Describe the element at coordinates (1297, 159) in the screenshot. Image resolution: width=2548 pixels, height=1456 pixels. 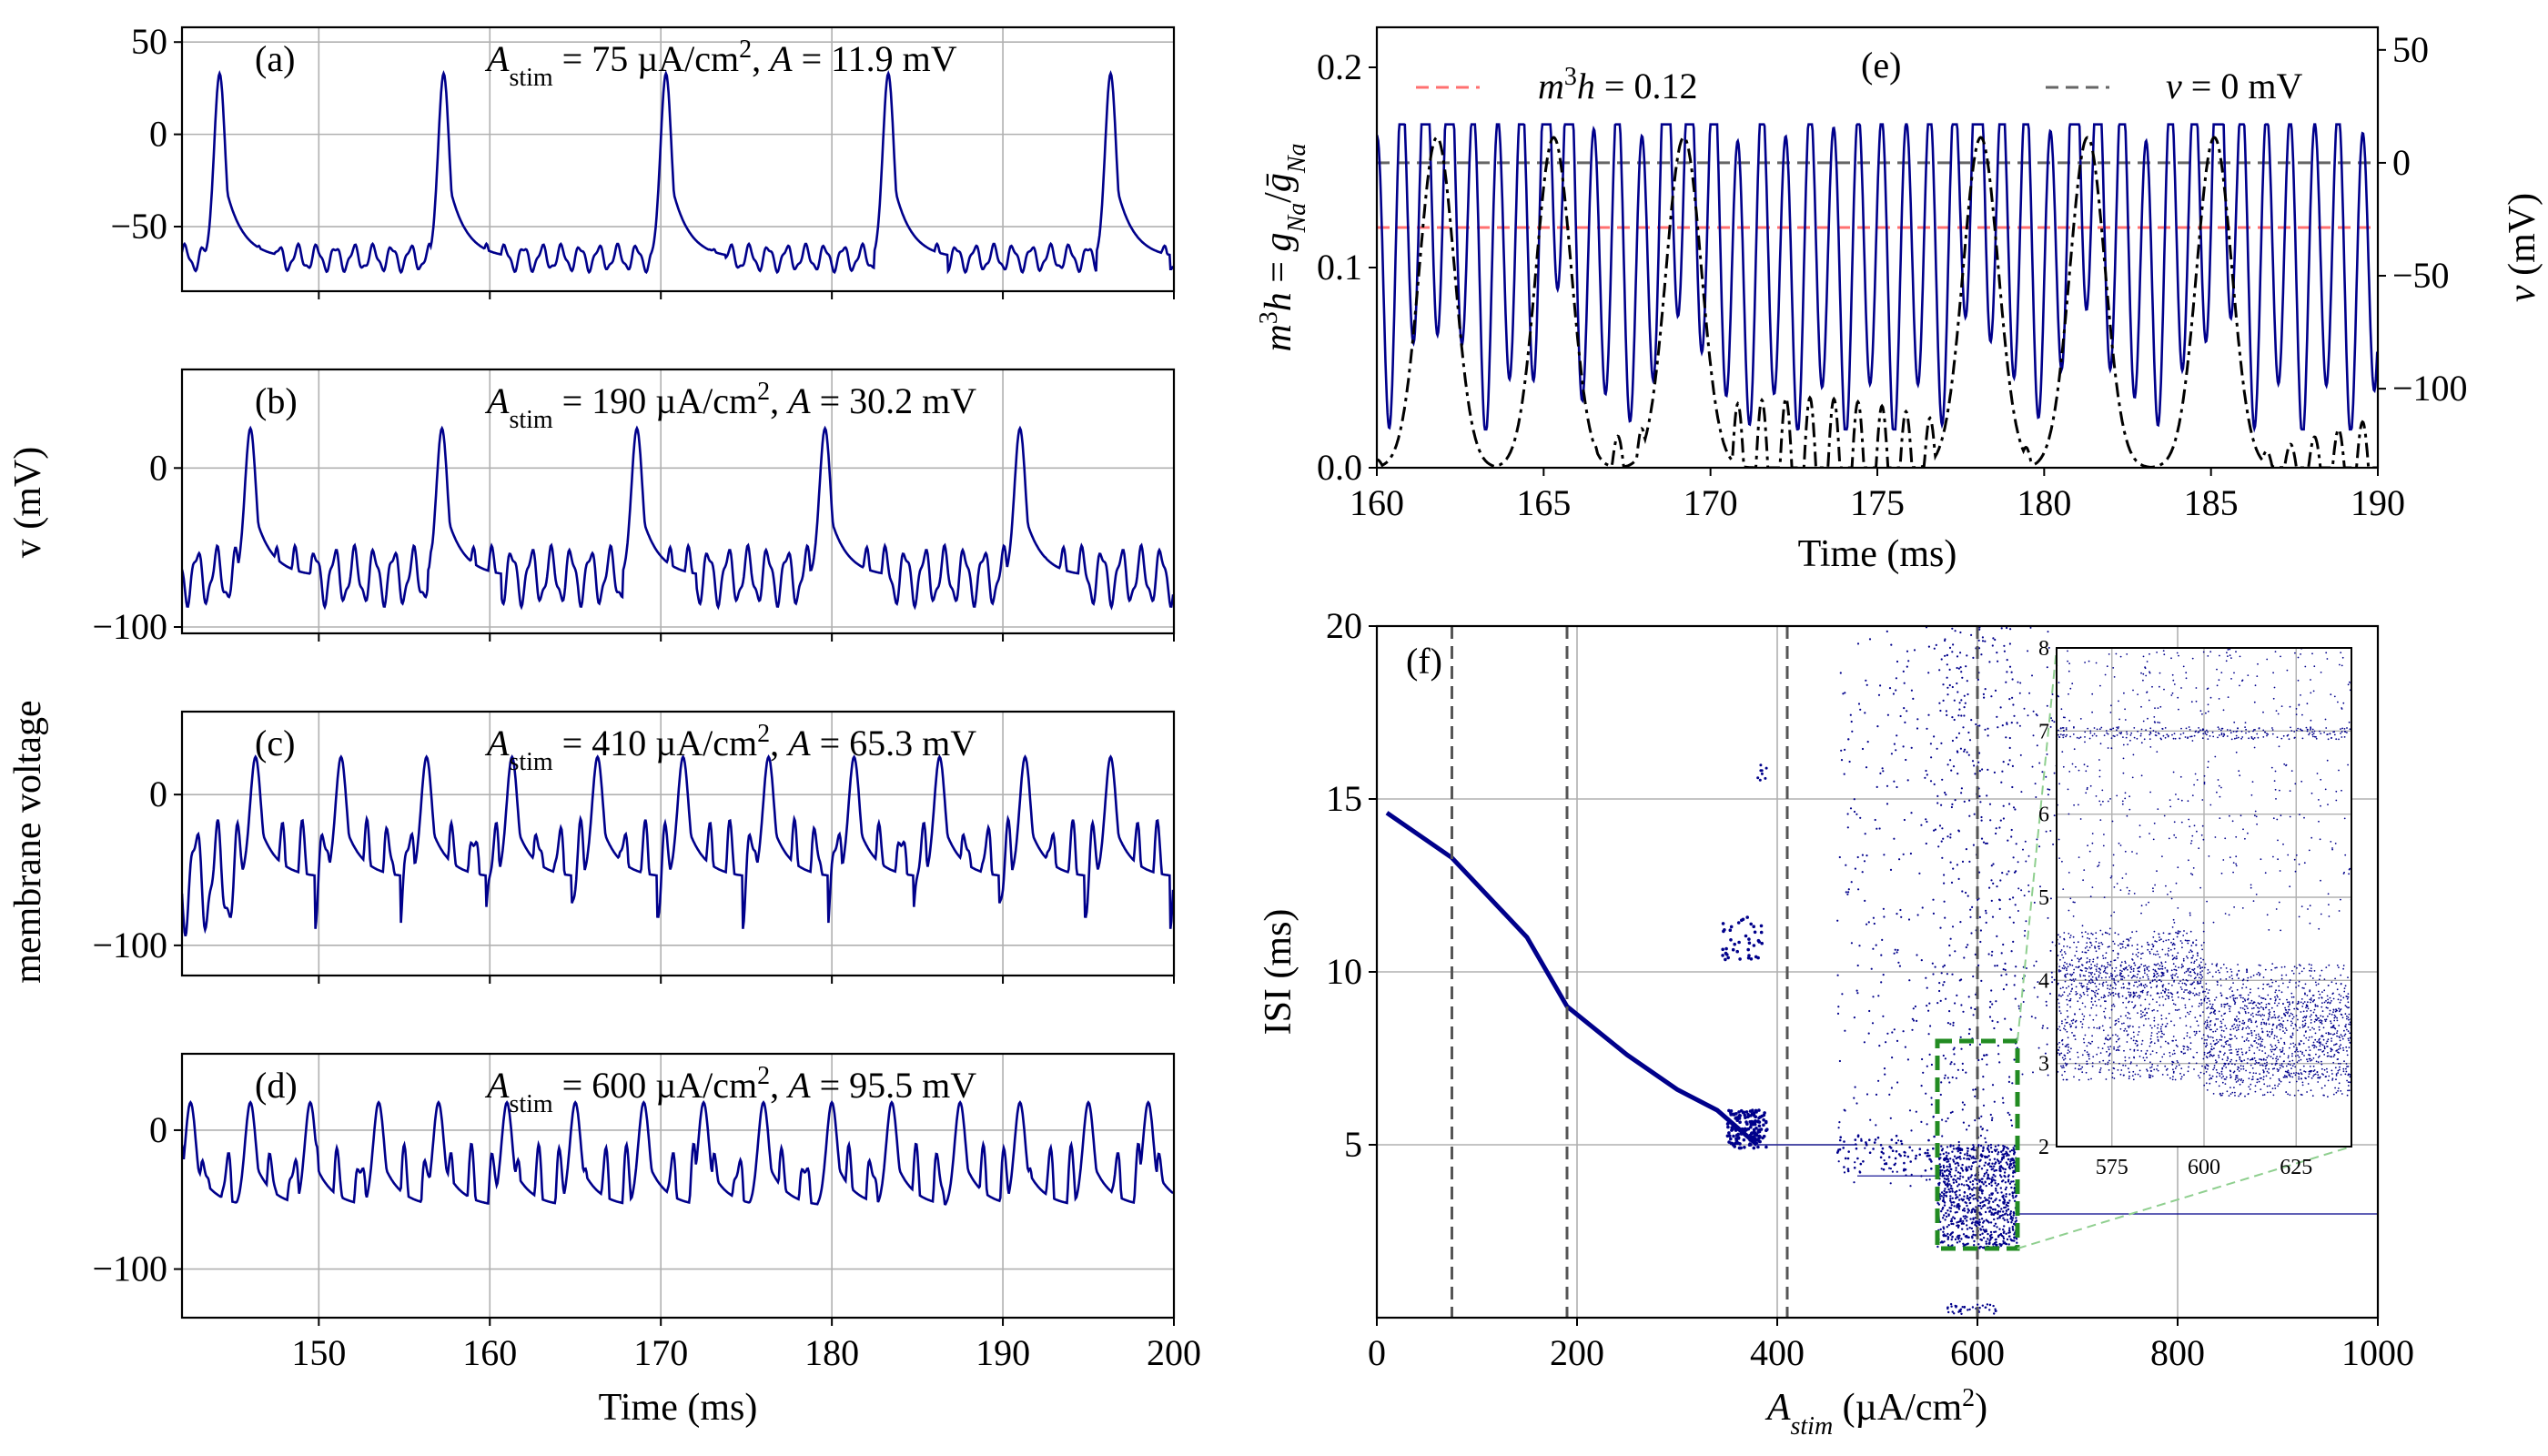
I see `text-part: Na` at that location.